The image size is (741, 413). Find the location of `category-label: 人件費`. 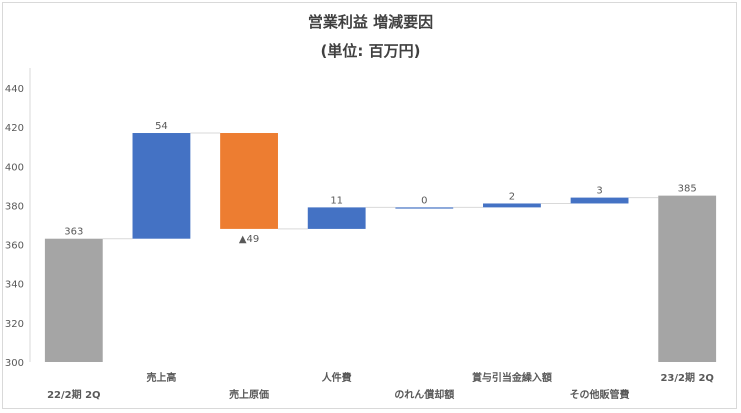

category-label: 人件費 is located at coordinates (337, 377).